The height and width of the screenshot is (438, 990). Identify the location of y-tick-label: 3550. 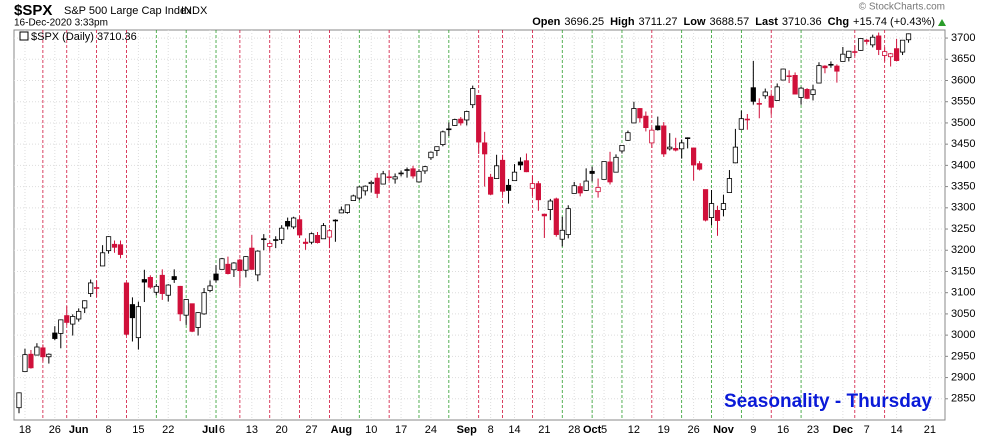
(963, 102).